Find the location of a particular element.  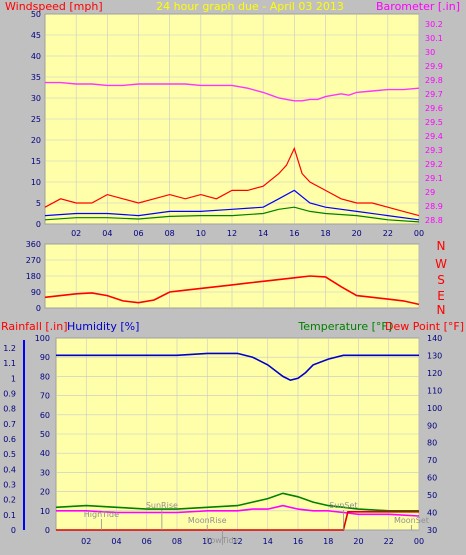

direction-tick-label: 360 is located at coordinates (33, 244).